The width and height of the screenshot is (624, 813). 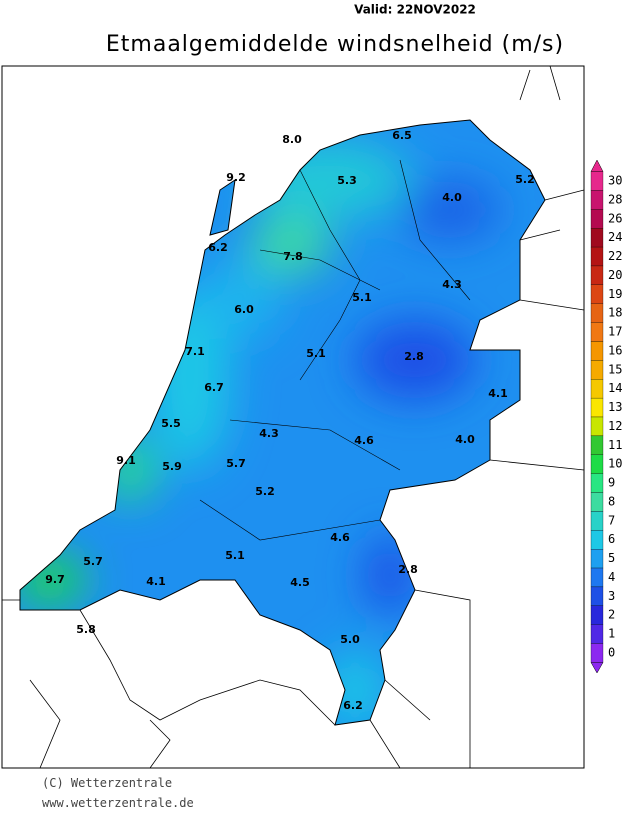 I want to click on legend-label: 0, so click(x=611, y=653).